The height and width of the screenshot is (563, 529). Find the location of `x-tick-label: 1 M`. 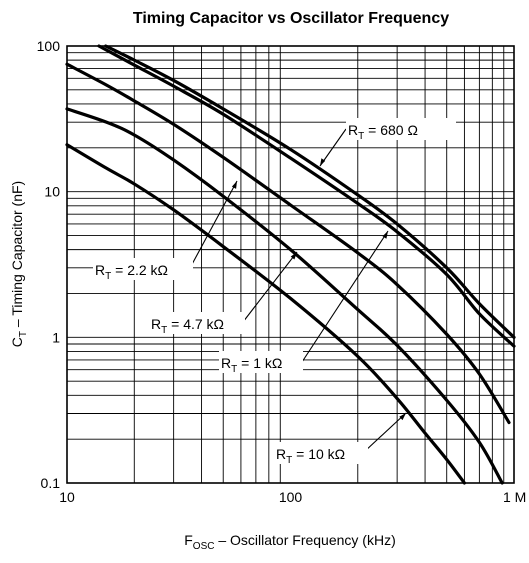

x-tick-label: 1 M is located at coordinates (514, 497).